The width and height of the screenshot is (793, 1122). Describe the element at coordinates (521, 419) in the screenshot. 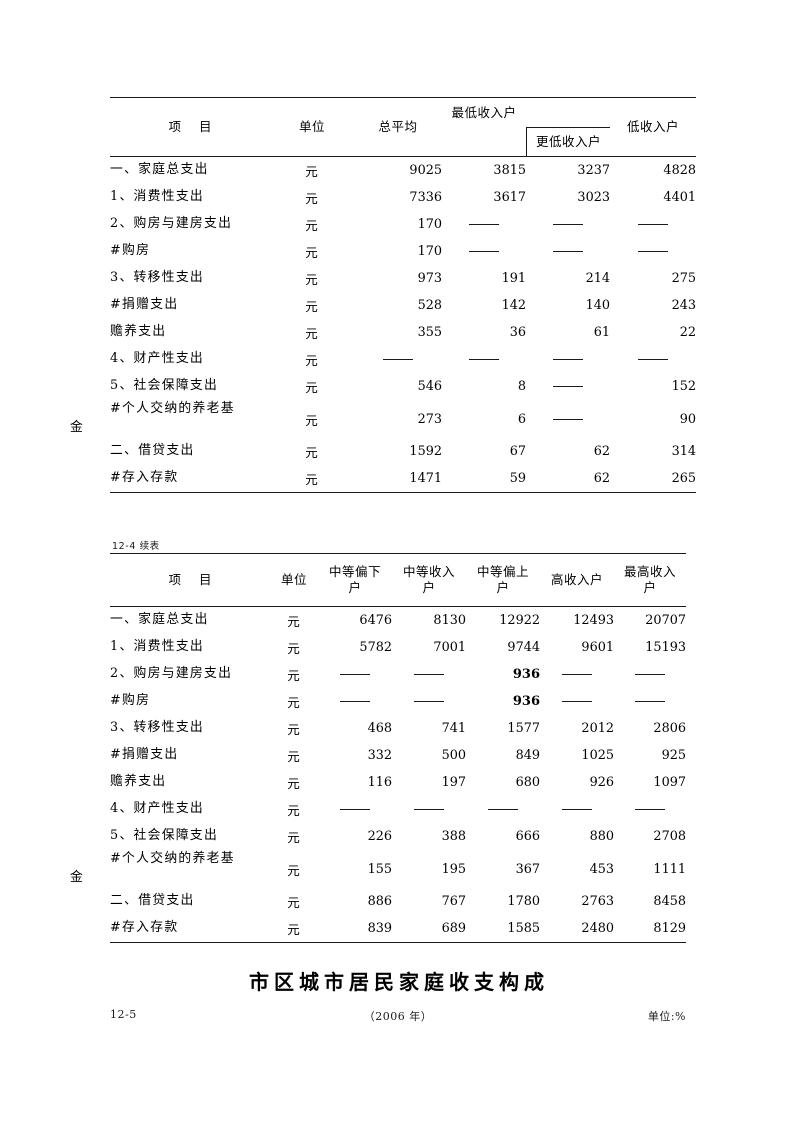

I see `row-value: 6` at that location.